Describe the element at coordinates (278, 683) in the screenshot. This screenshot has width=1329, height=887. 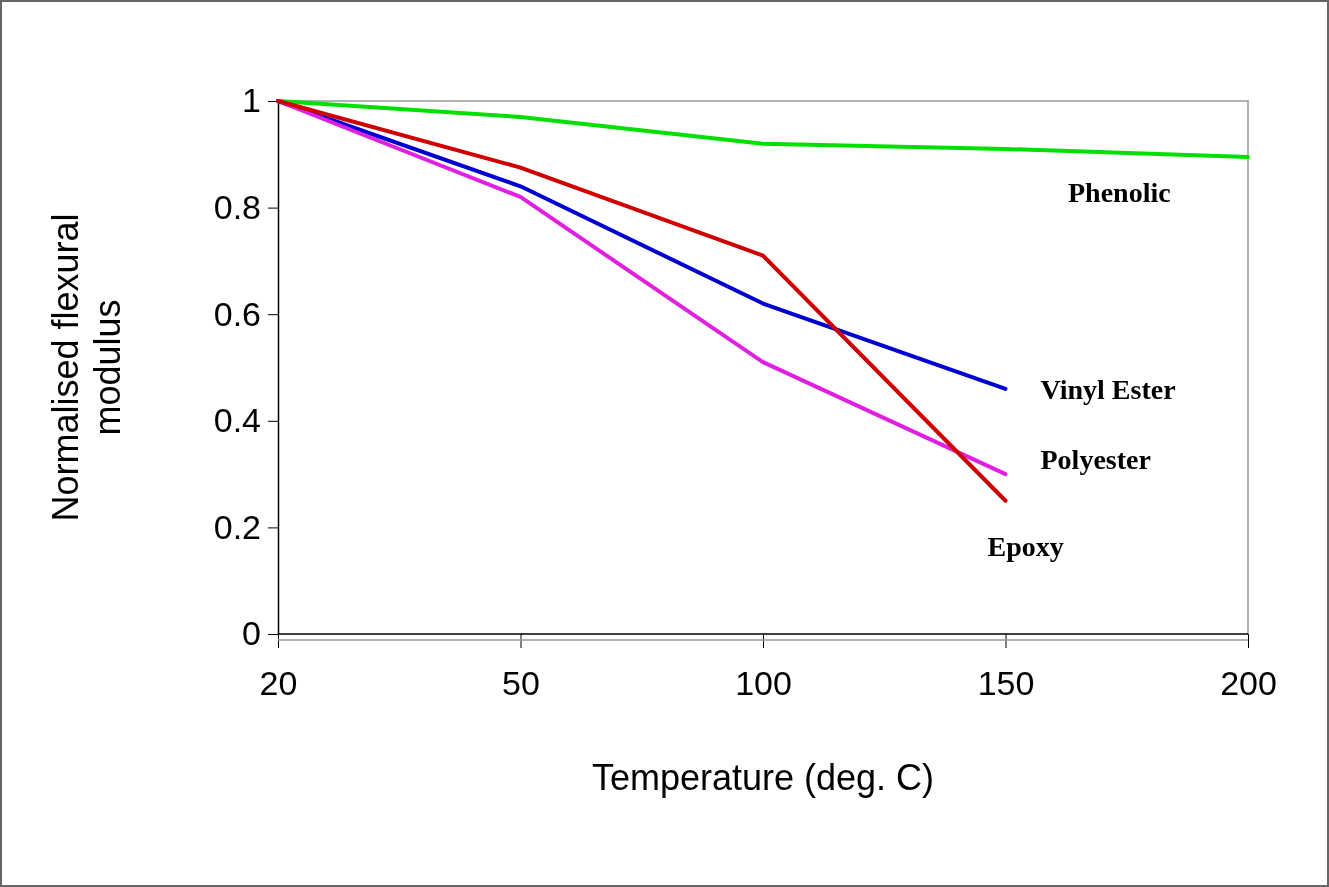
I see `x-tick-label: 20` at that location.